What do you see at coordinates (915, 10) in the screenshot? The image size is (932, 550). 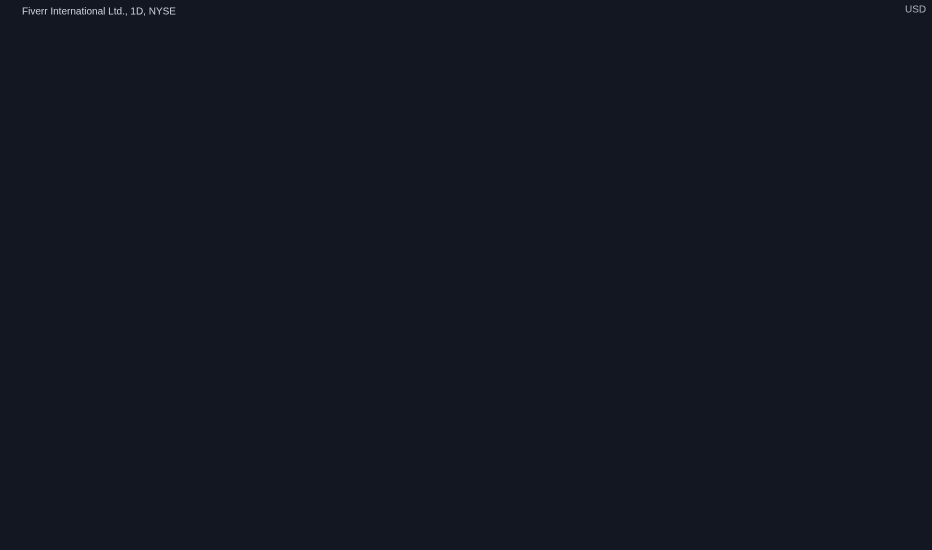 I see `currency-label: USD` at bounding box center [915, 10].